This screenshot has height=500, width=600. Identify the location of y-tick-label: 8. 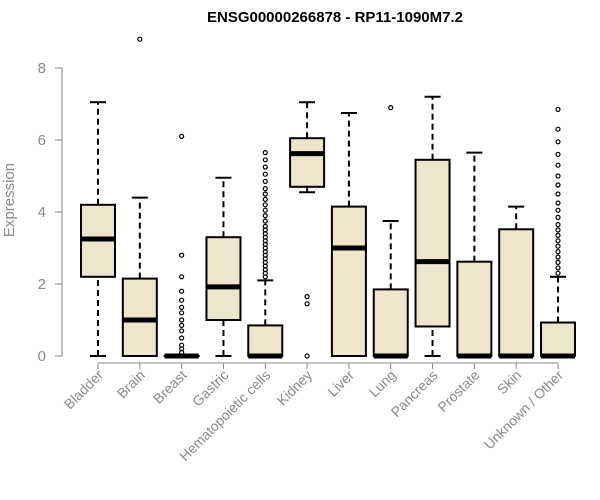
(42, 68).